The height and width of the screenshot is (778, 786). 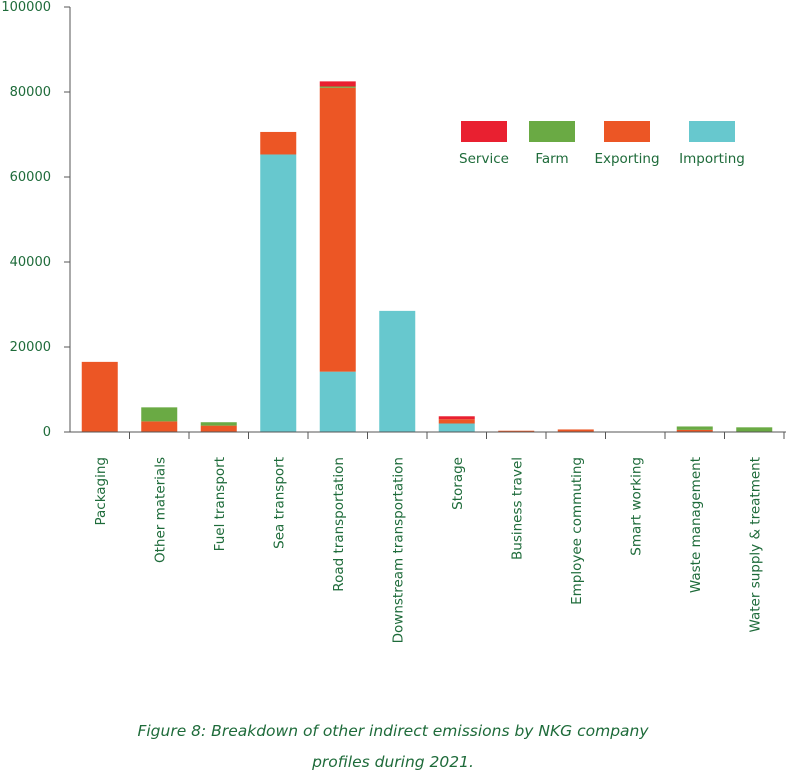 I want to click on x-category-label: Water supply & treatment, so click(x=755, y=545).